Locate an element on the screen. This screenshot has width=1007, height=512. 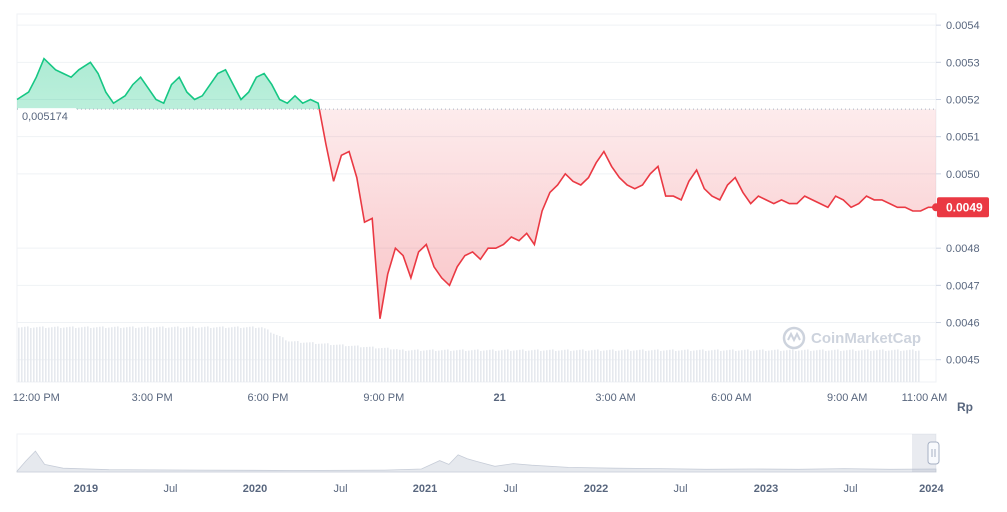
y-tick-label: 0.0047 is located at coordinates (963, 286).